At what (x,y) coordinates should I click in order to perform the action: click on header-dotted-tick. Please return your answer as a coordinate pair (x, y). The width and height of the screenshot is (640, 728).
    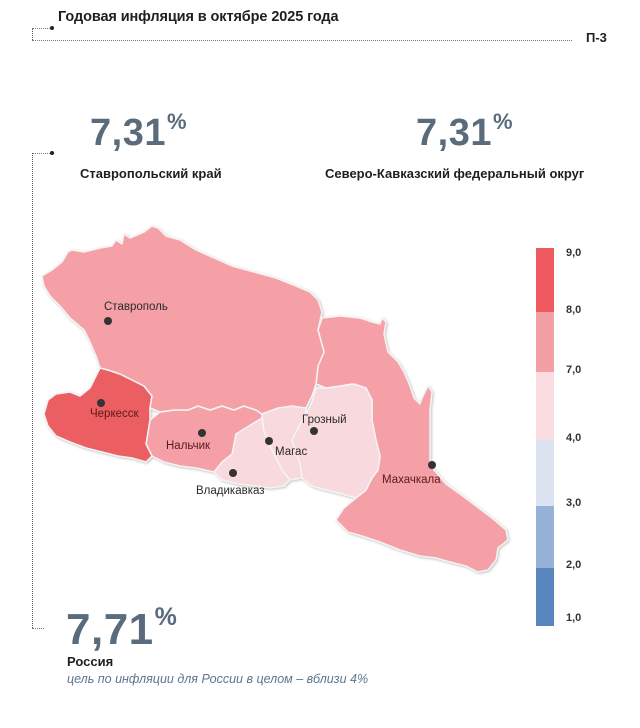
    Looking at the image, I should click on (32, 34).